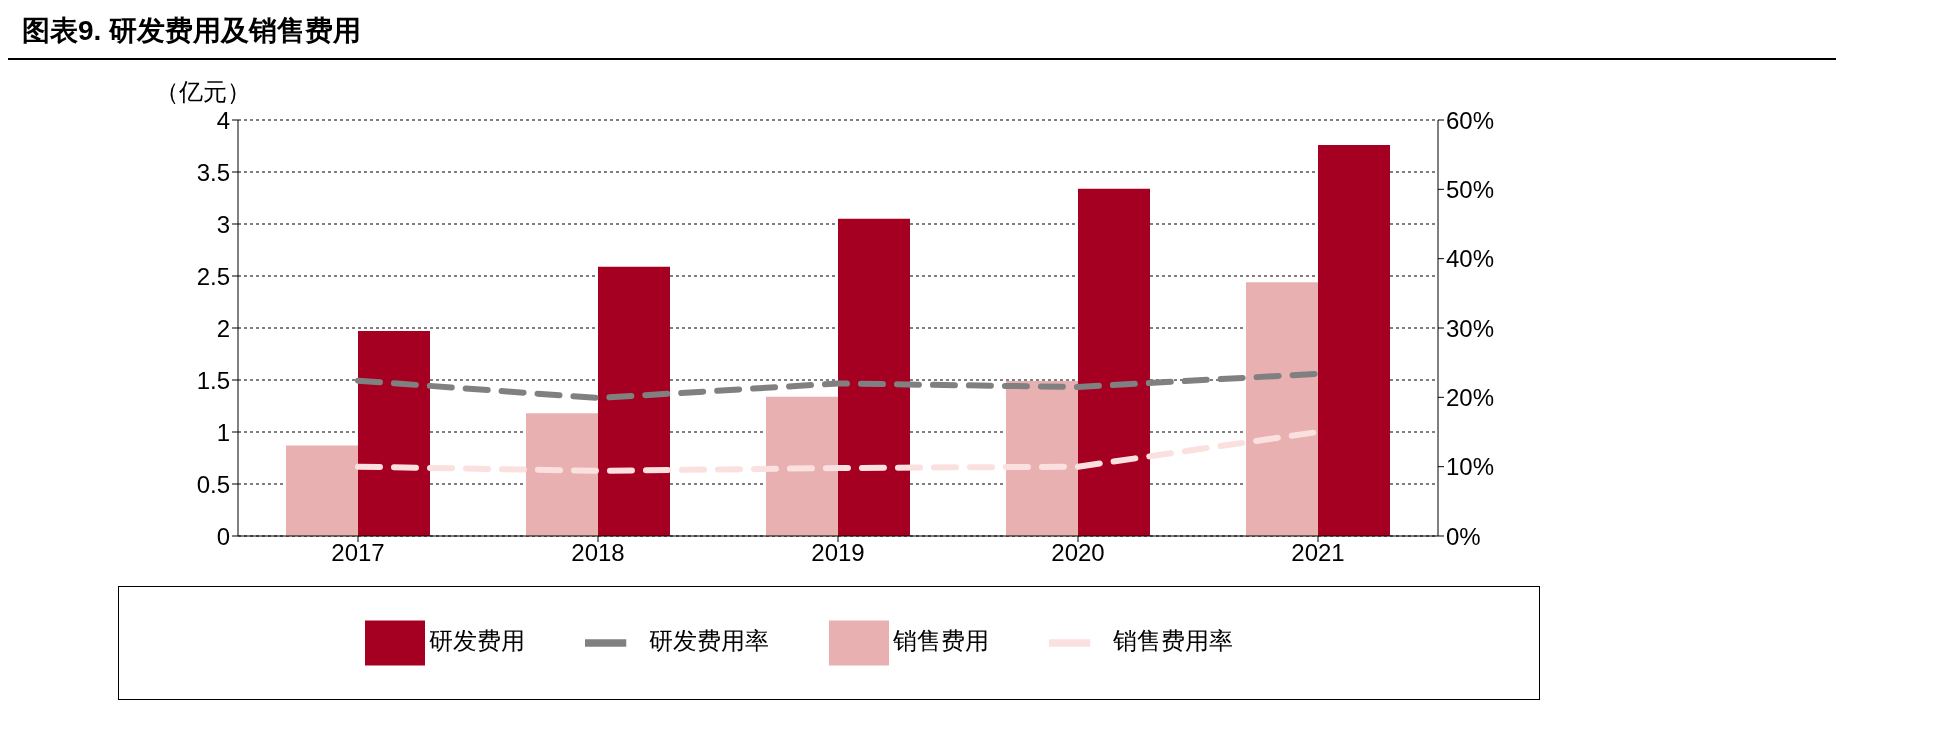  What do you see at coordinates (1318, 553) in the screenshot?
I see `x-tick-label: 2021` at bounding box center [1318, 553].